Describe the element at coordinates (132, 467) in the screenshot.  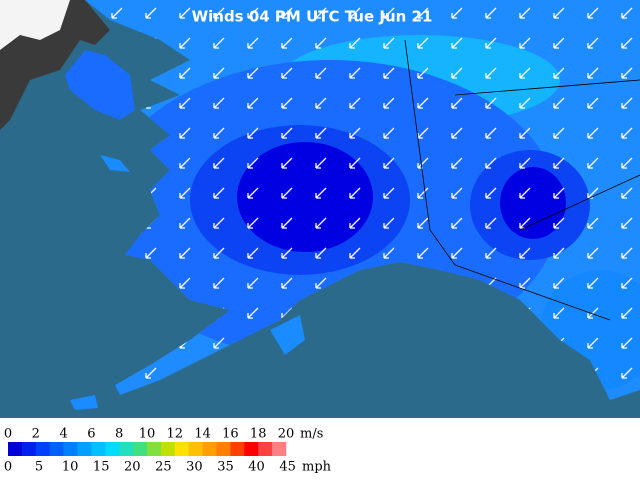
I see `mph-tick-label: 20` at that location.